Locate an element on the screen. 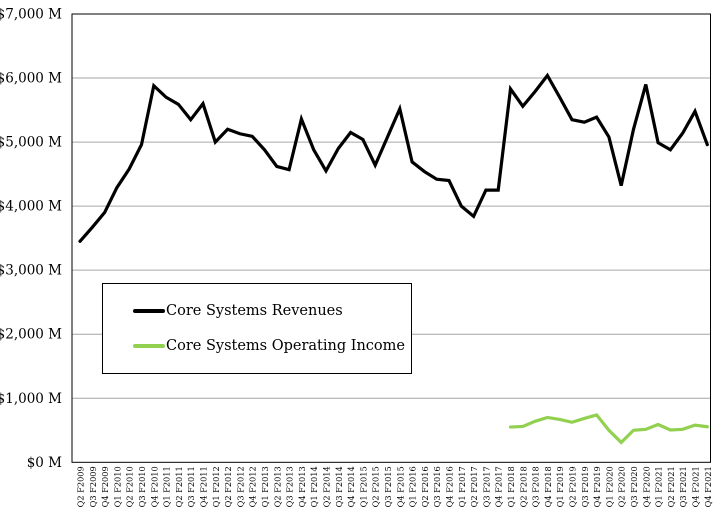 The height and width of the screenshot is (512, 719). x-axis-tick-label: Q3 F2019 is located at coordinates (585, 486).